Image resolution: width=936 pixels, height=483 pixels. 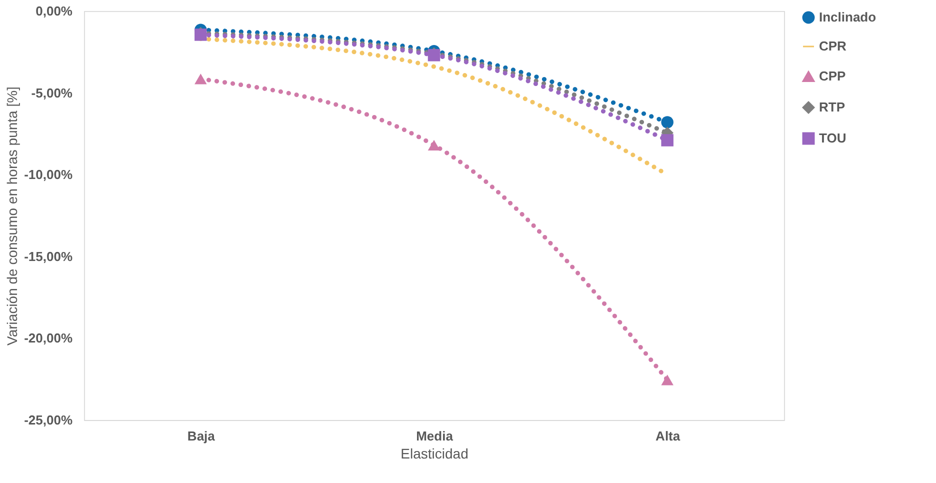 I want to click on x-tick-label: Baja, so click(x=201, y=436).